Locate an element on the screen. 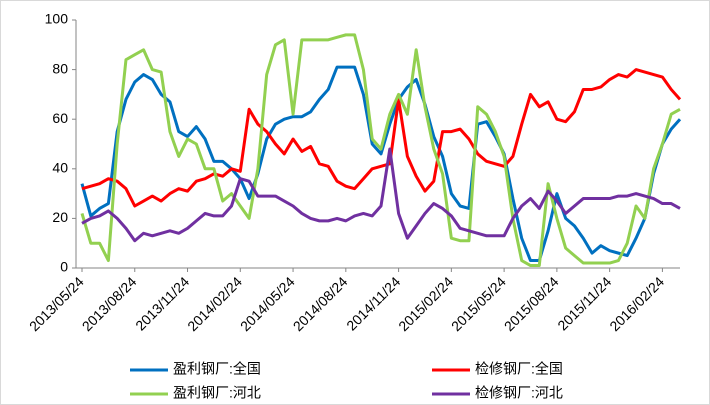  y-tick-label: 60 is located at coordinates (60, 118).